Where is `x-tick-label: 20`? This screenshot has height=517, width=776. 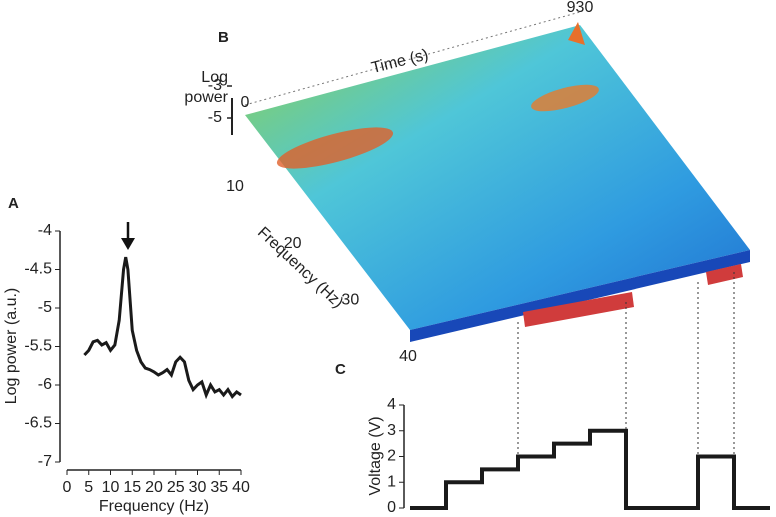 x-tick-label: 20 is located at coordinates (154, 487).